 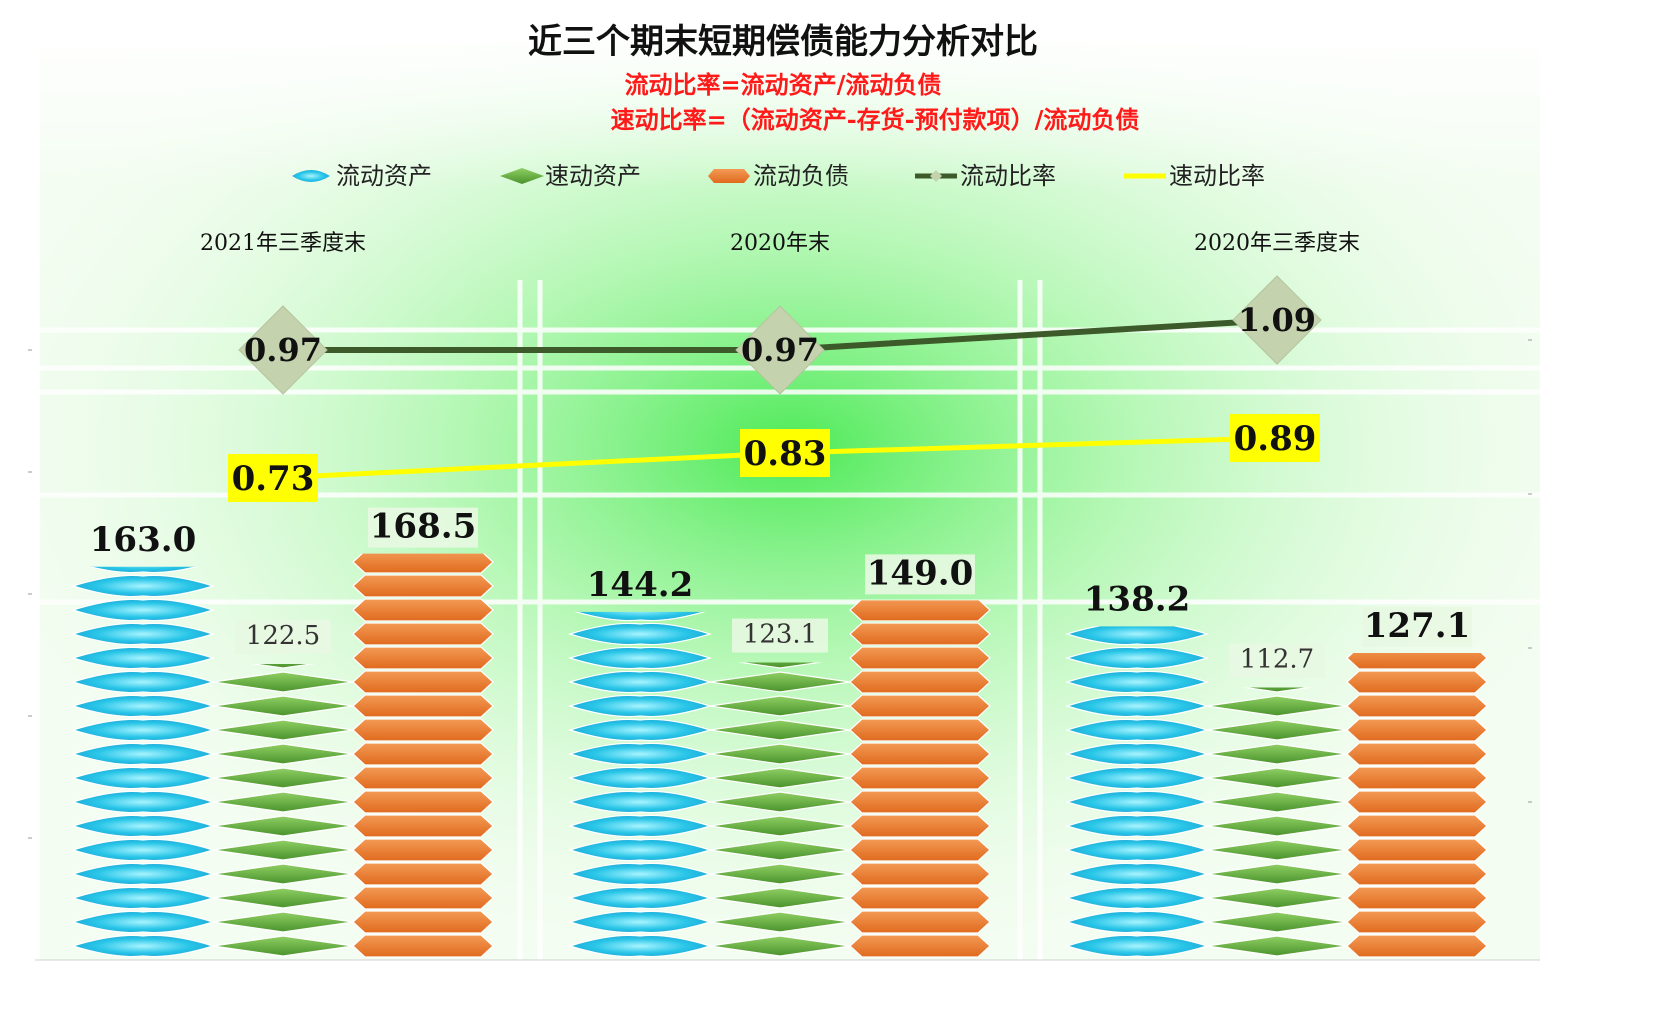 I want to click on data-label: 138.2, so click(x=1137, y=599).